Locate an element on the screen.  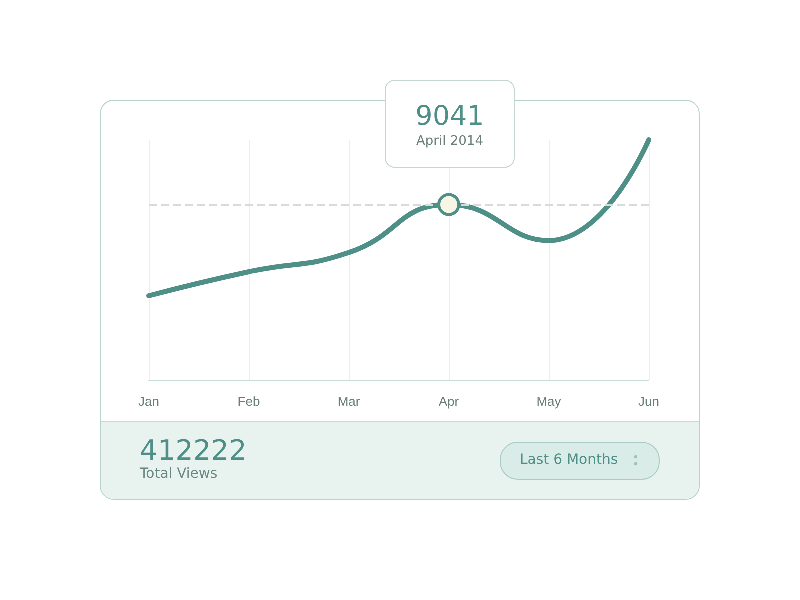
x-tick-label: May is located at coordinates (549, 401).